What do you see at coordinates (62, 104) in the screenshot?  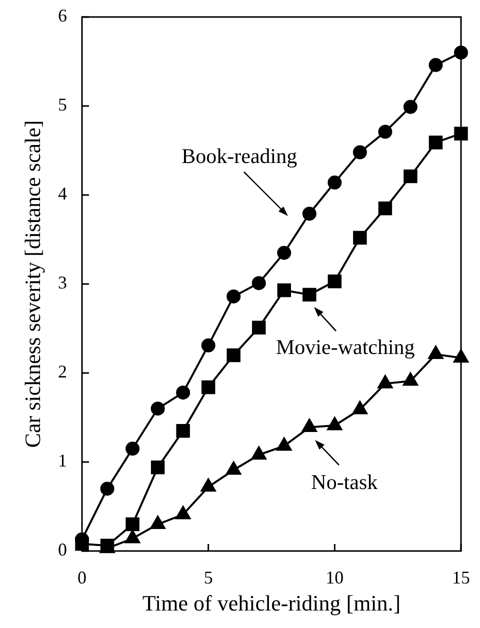 I see `y-tick-label: 5` at bounding box center [62, 104].